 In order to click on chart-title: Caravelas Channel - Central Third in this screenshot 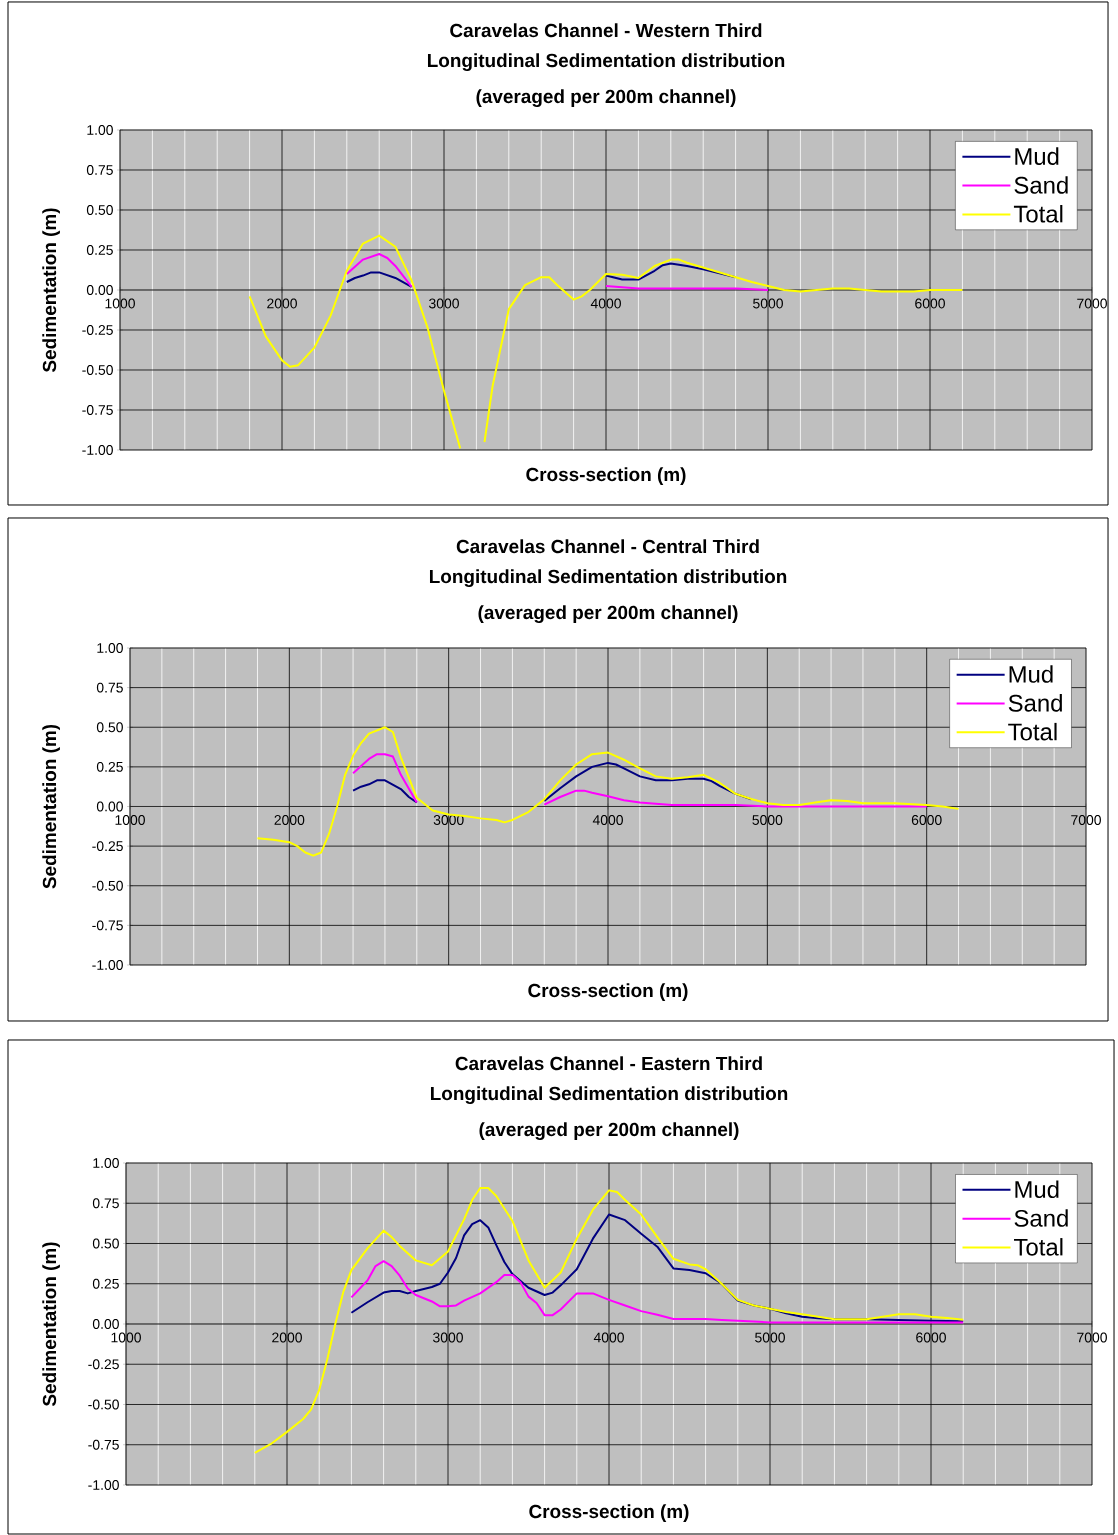, I will do `click(607, 546)`.